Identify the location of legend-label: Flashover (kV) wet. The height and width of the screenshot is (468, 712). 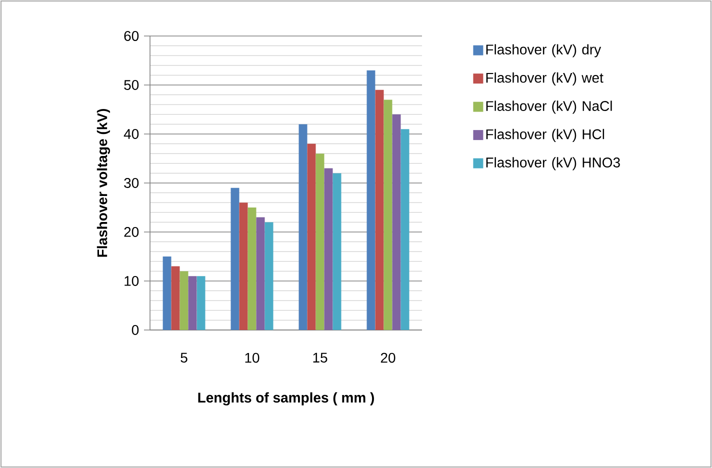
(545, 79).